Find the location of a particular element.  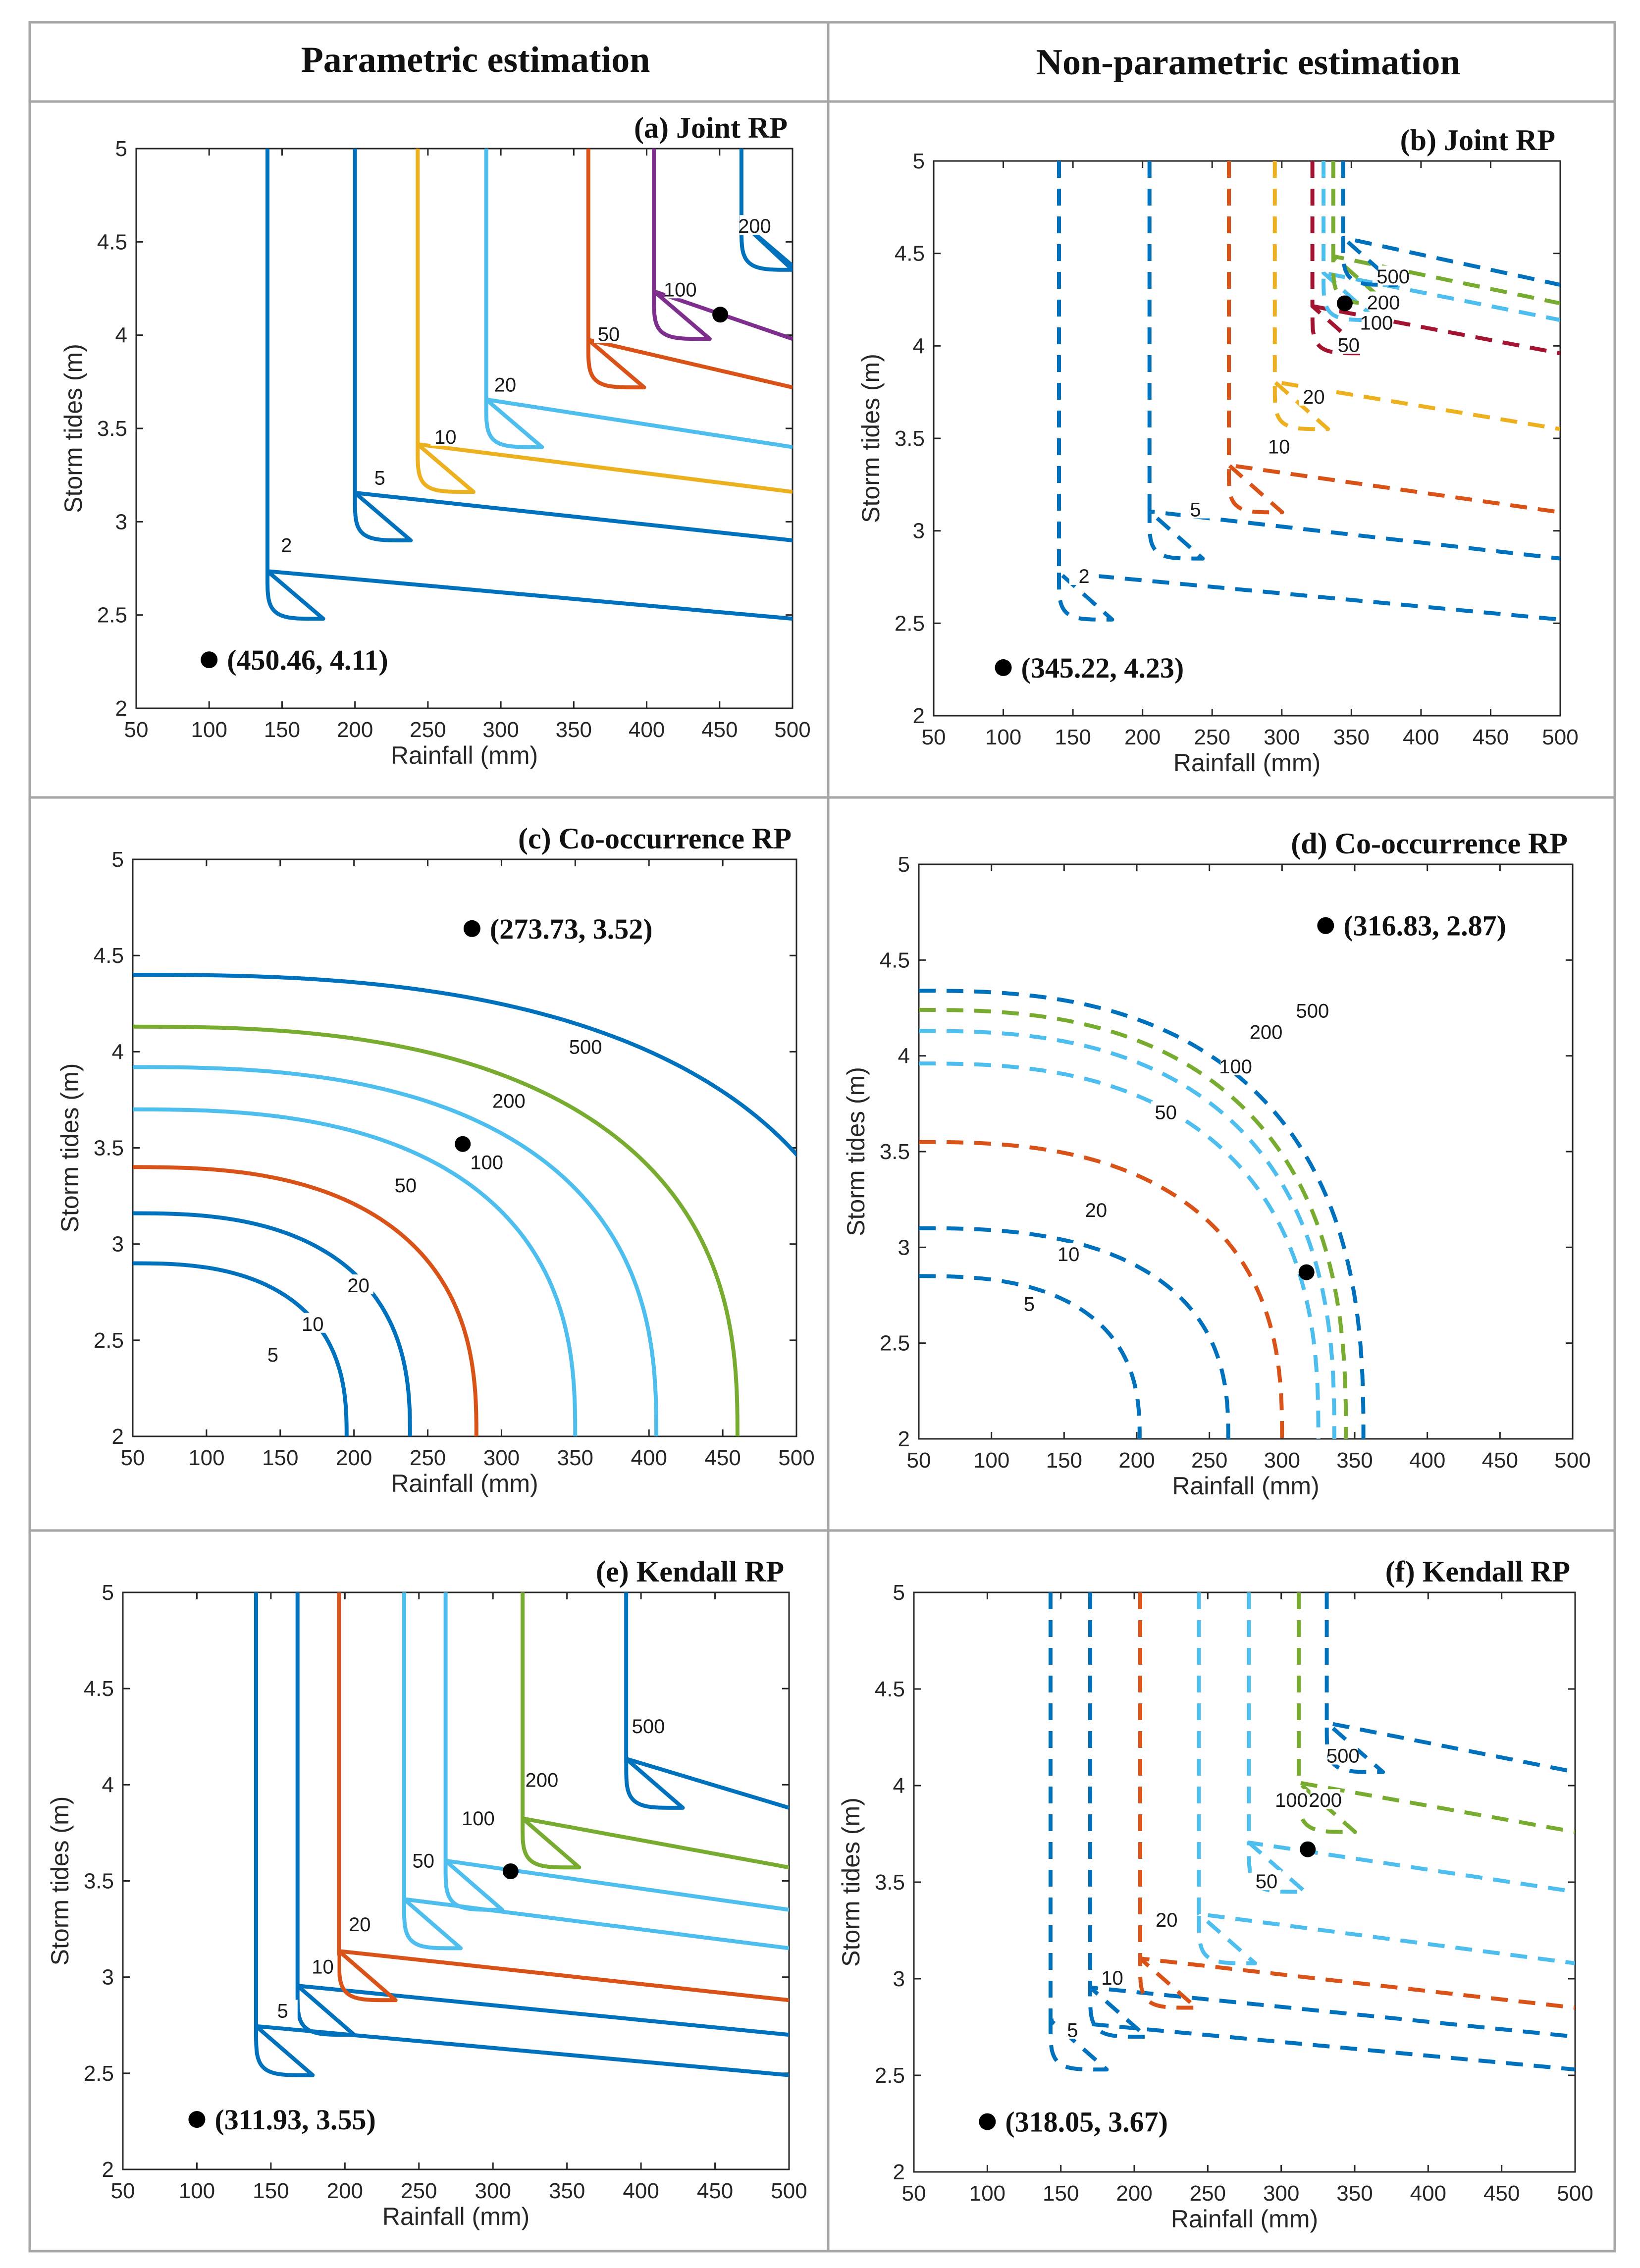

y-tick-label: 3.5 is located at coordinates (890, 1883).